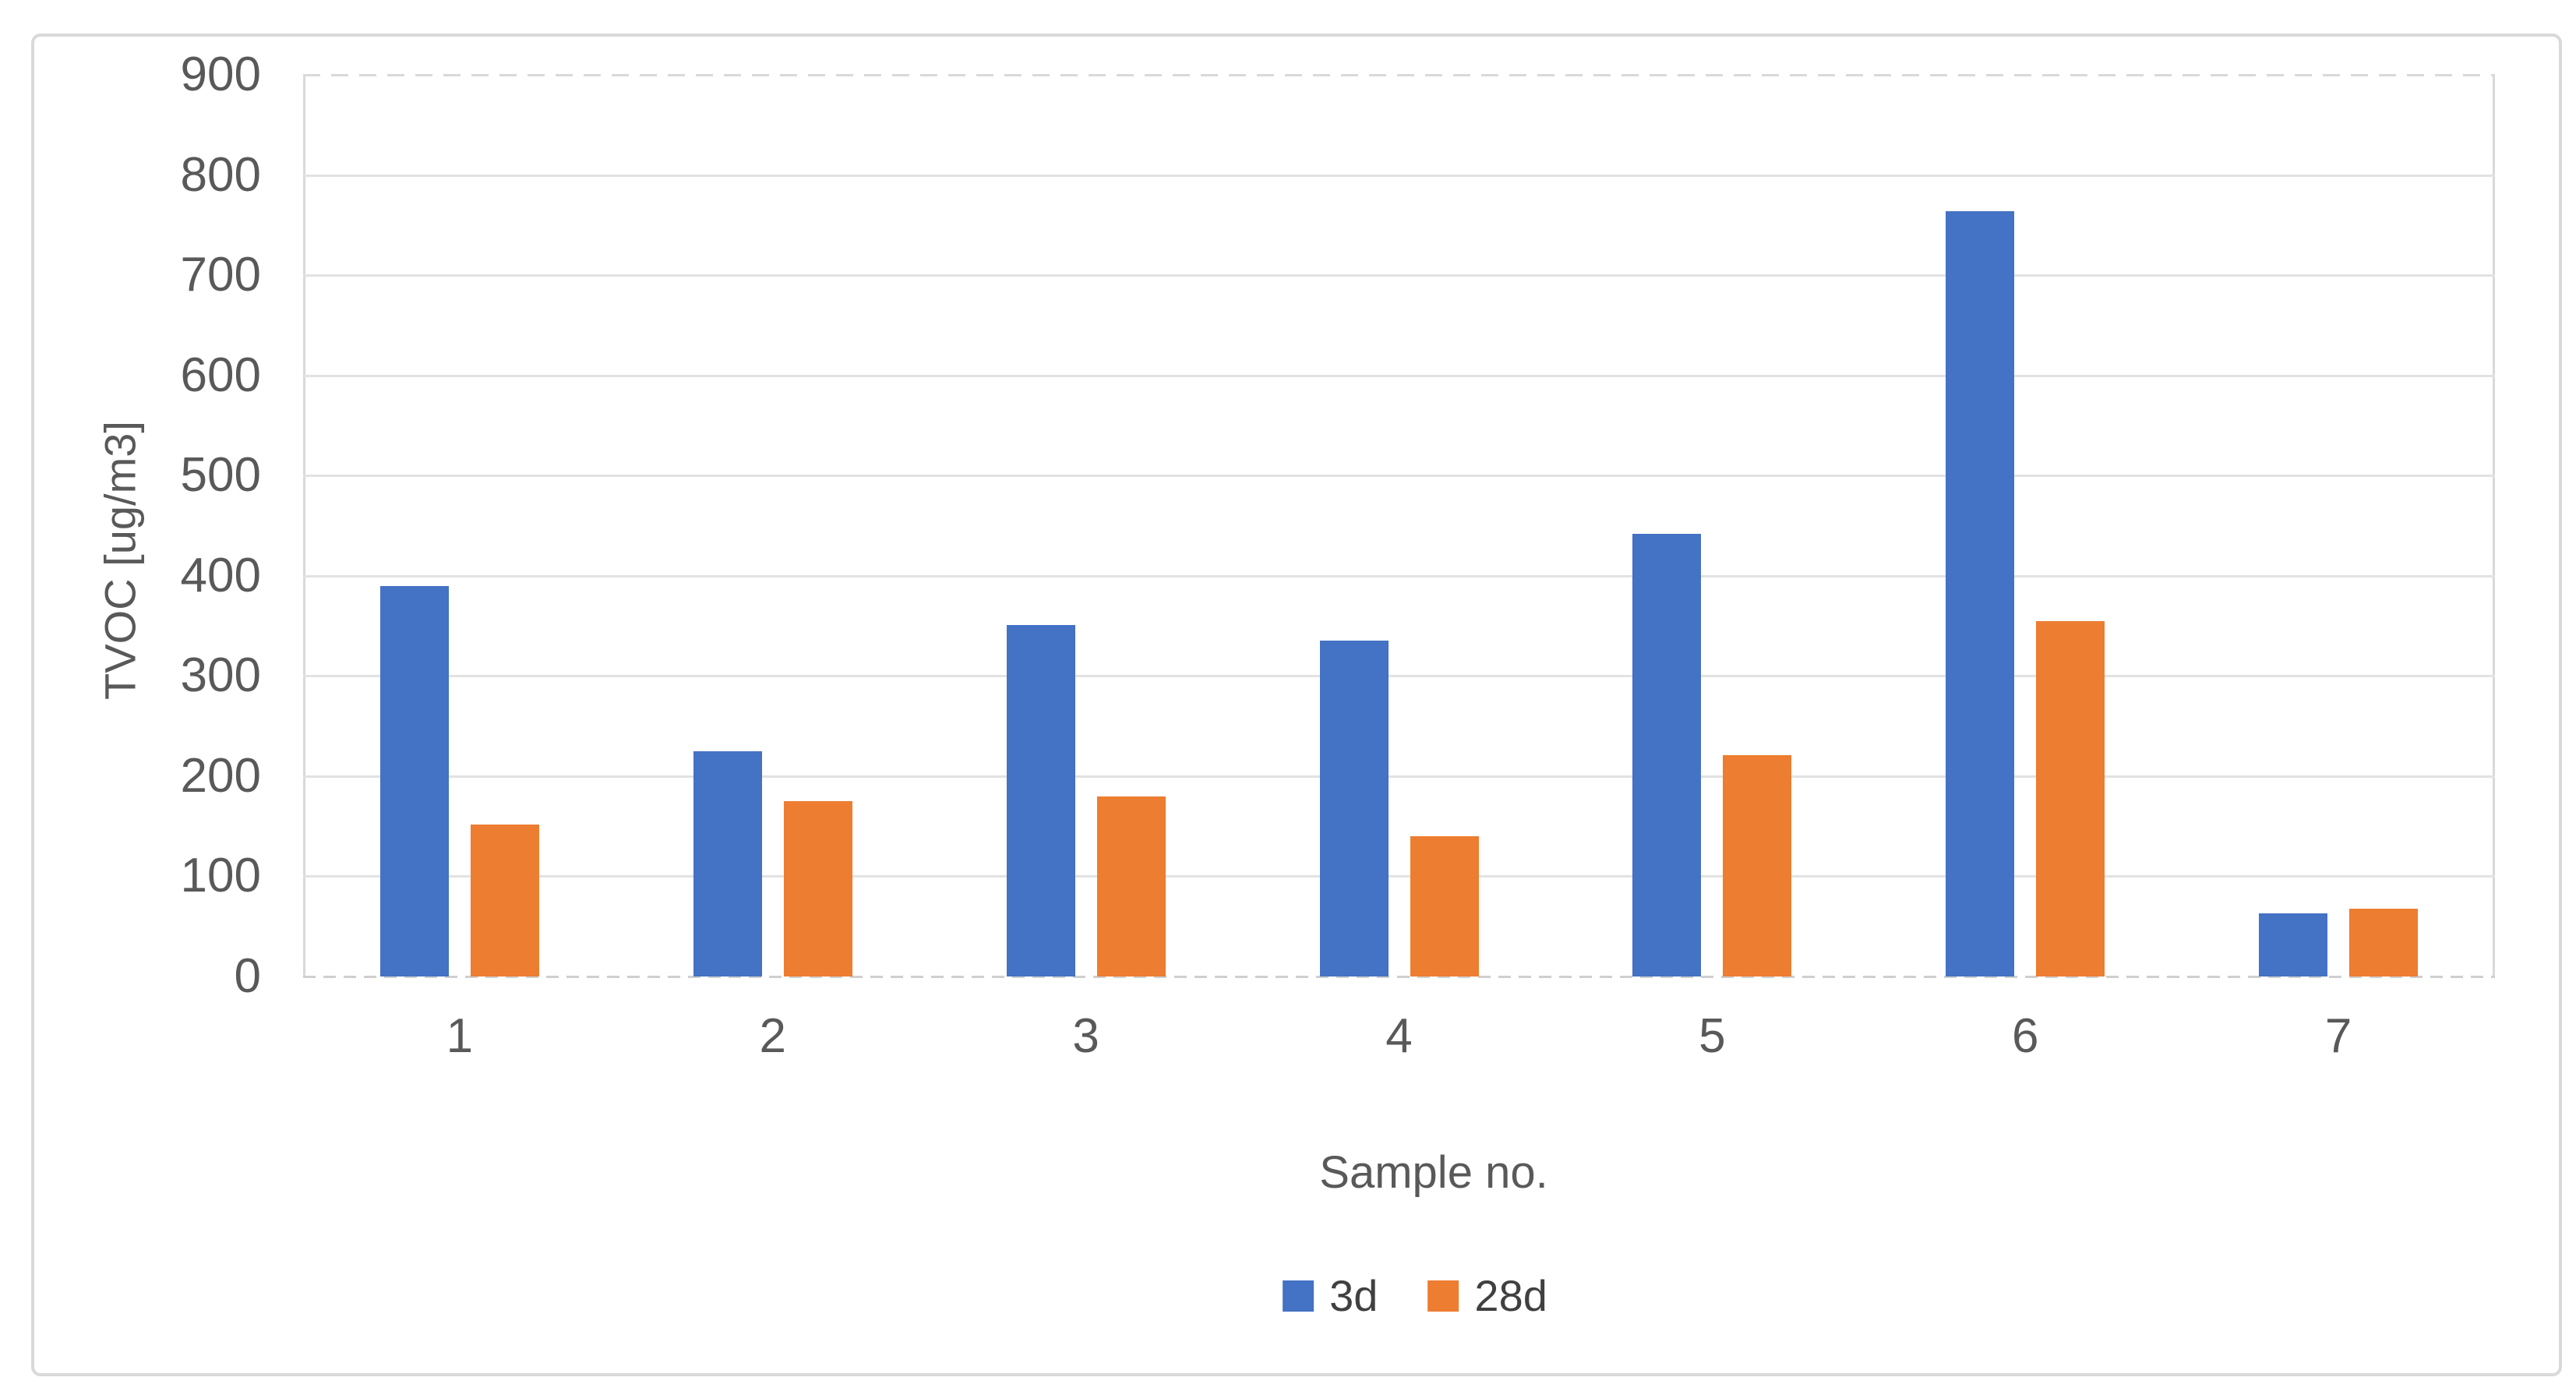  Describe the element at coordinates (220, 174) in the screenshot. I see `y-tick-label-800: 800` at that location.